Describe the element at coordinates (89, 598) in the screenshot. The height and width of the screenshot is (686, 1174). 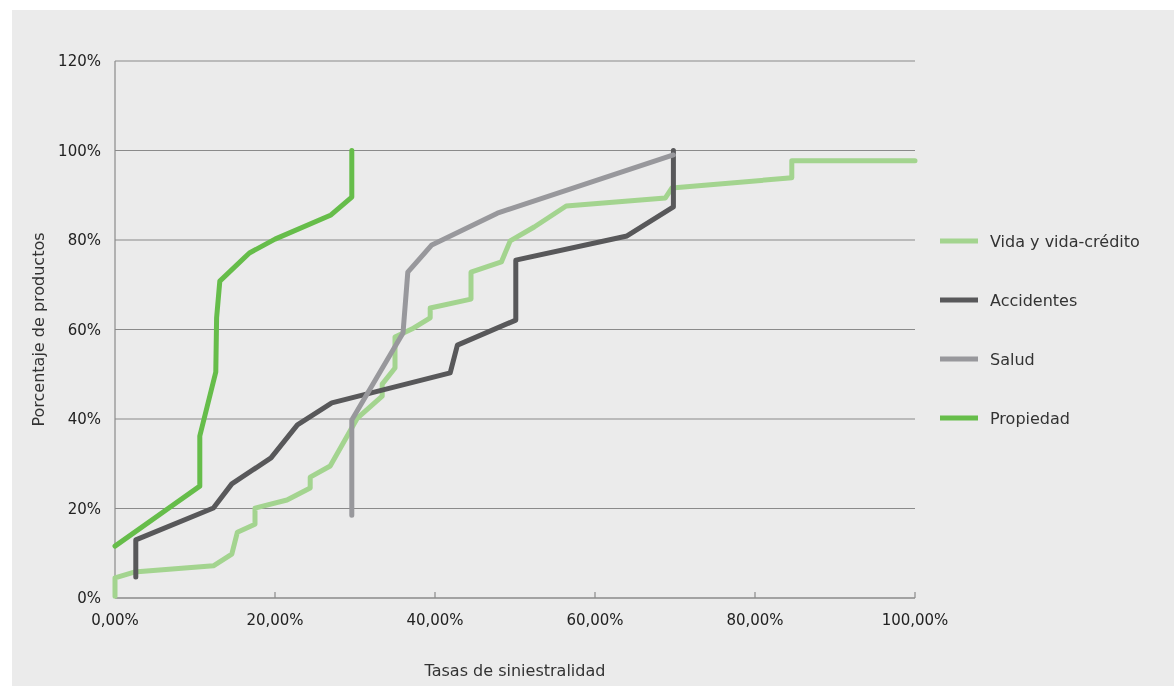
I see `y-tick-label: 0%` at that location.